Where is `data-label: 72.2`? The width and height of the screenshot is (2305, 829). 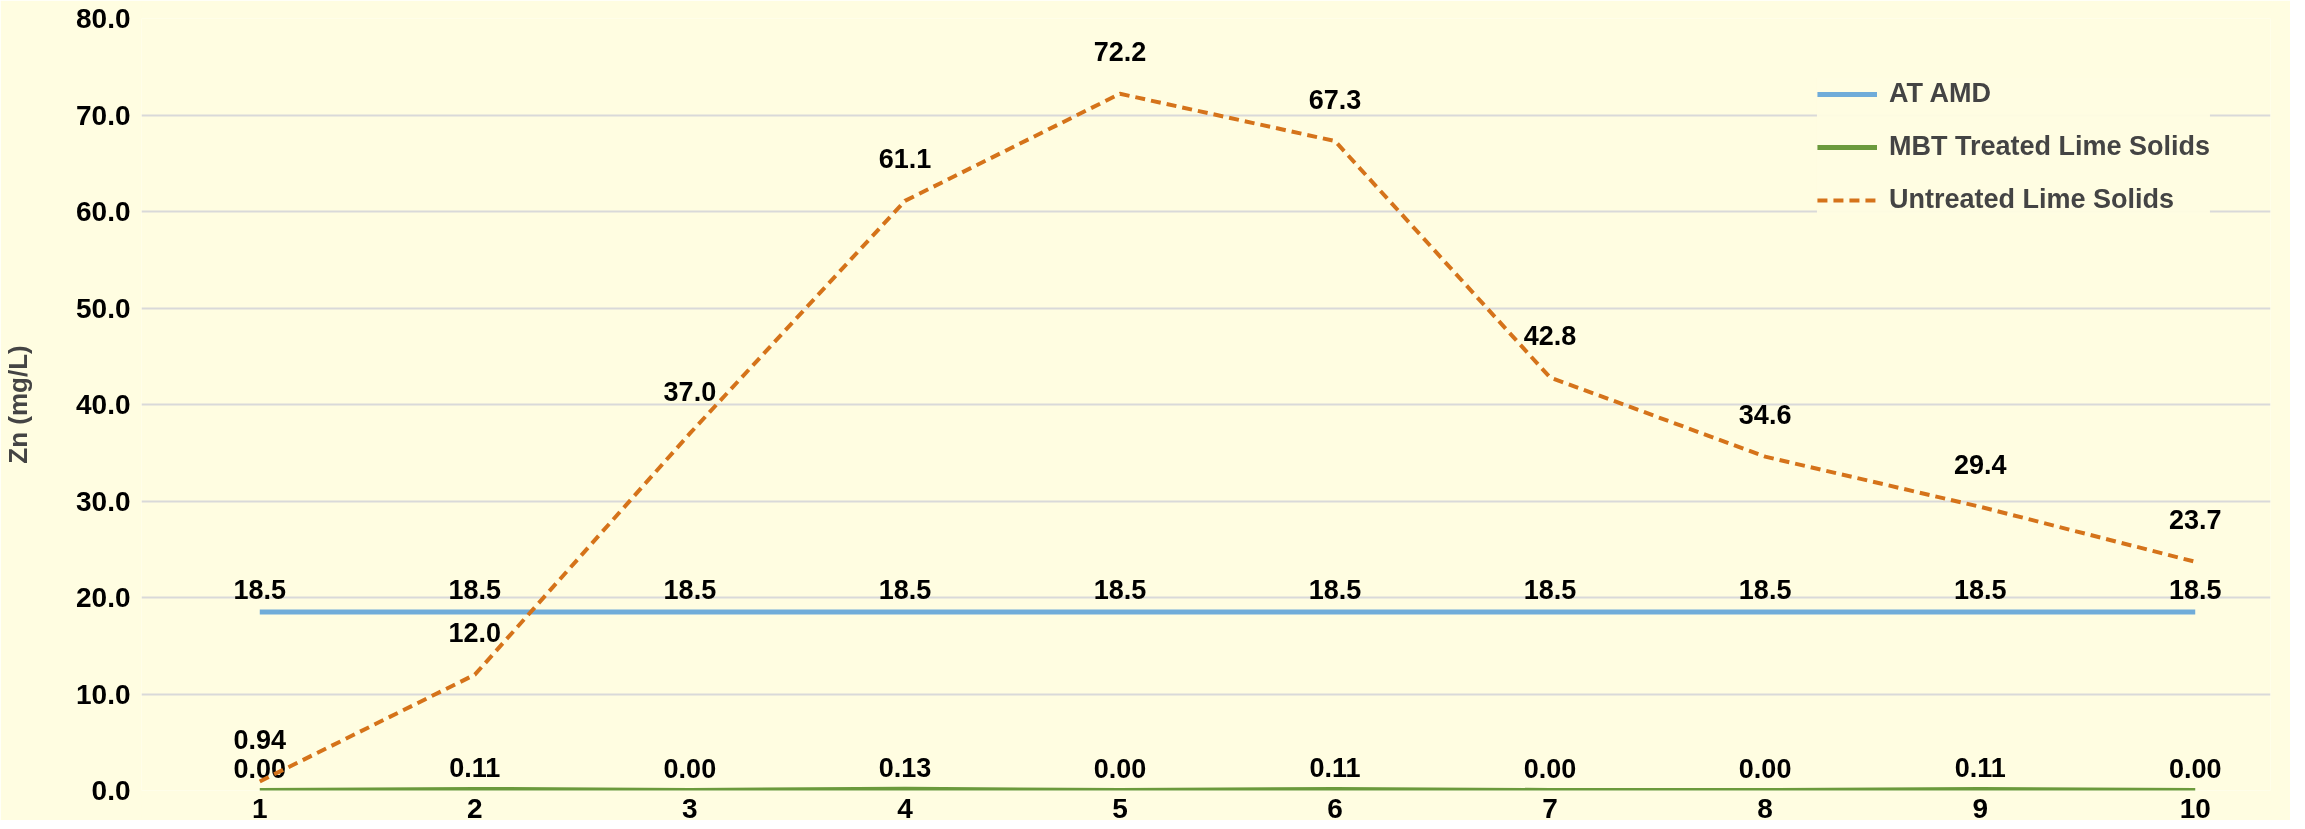 data-label: 72.2 is located at coordinates (1120, 52).